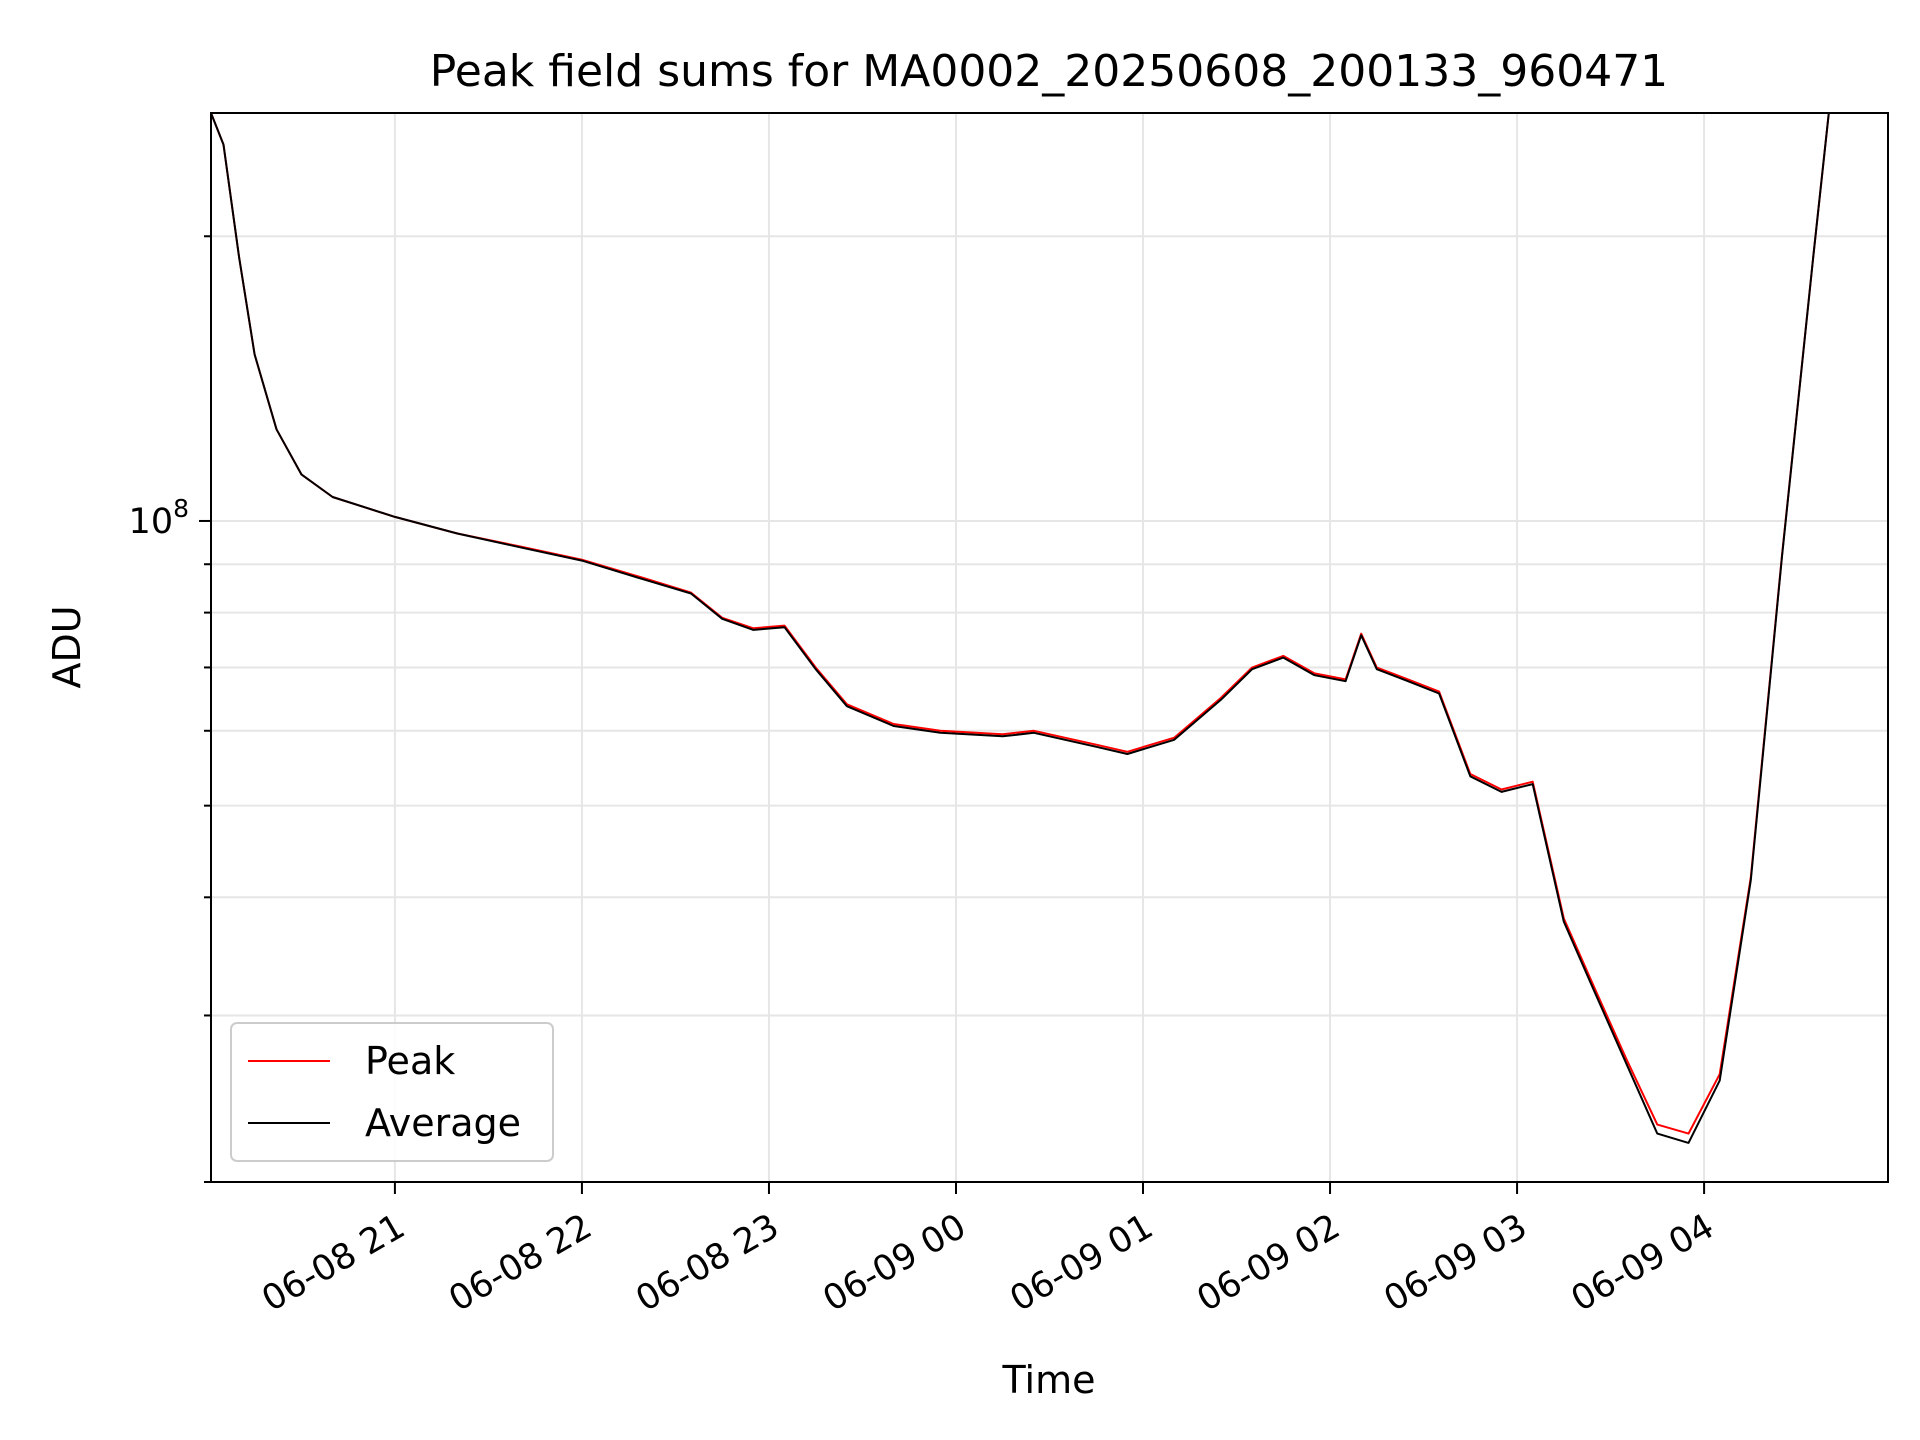 Image resolution: width=1920 pixels, height=1440 pixels. Describe the element at coordinates (159, 518) in the screenshot. I see `y-tick-label: 108` at that location.